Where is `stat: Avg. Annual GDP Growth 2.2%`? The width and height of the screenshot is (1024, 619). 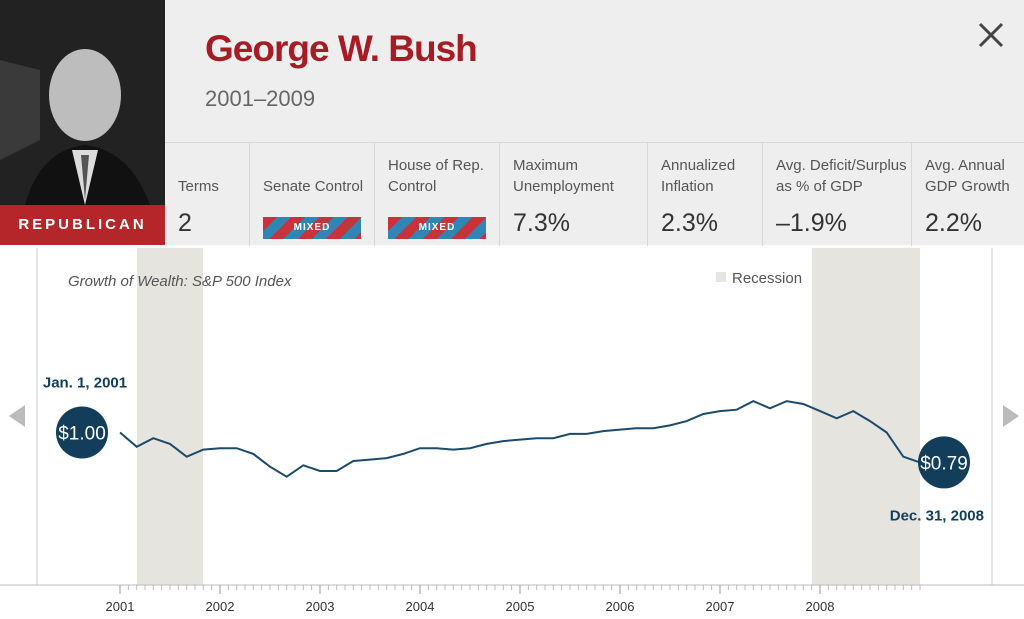 stat: Avg. Annual GDP Growth 2.2% is located at coordinates (968, 194).